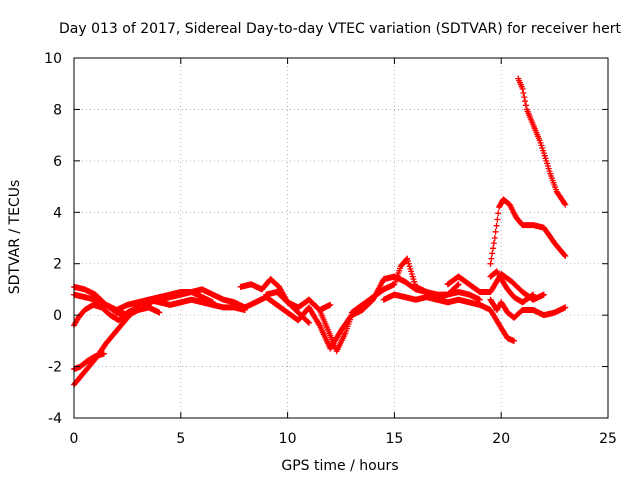 This screenshot has width=640, height=480. I want to click on y-tick-label: 2, so click(57, 265).